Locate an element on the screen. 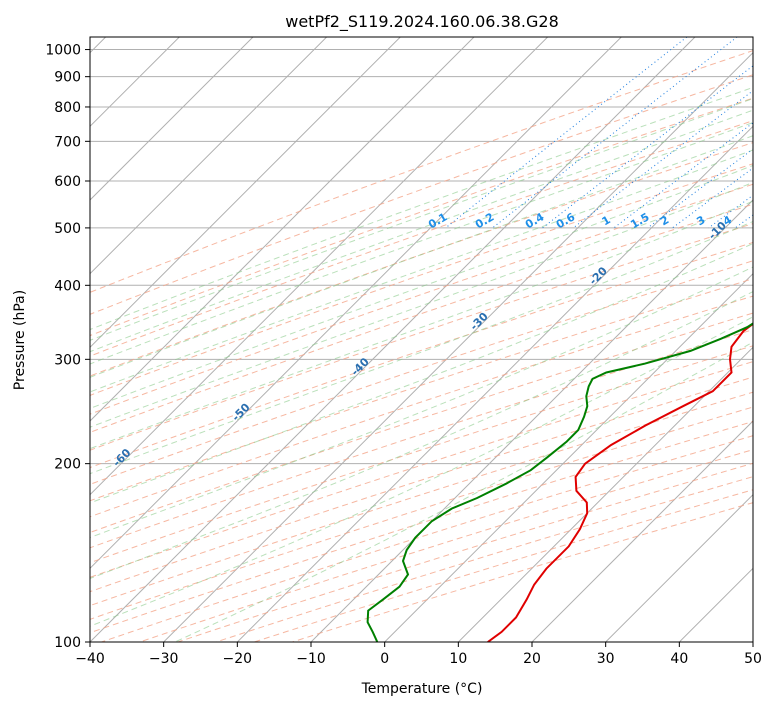 Image resolution: width=775 pixels, height=708 pixels. x-tick-label: 10 is located at coordinates (458, 659).